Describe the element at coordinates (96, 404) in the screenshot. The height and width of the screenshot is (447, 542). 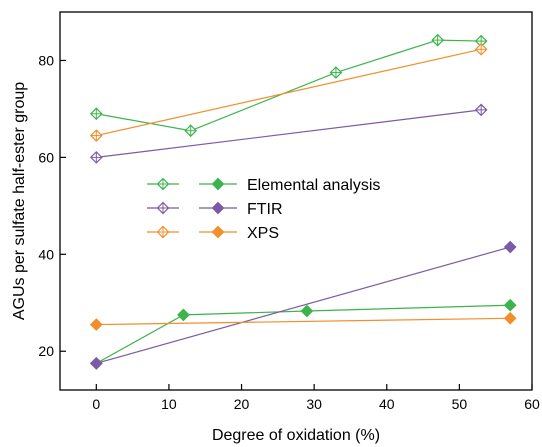
I see `x-tick-label: 0` at that location.